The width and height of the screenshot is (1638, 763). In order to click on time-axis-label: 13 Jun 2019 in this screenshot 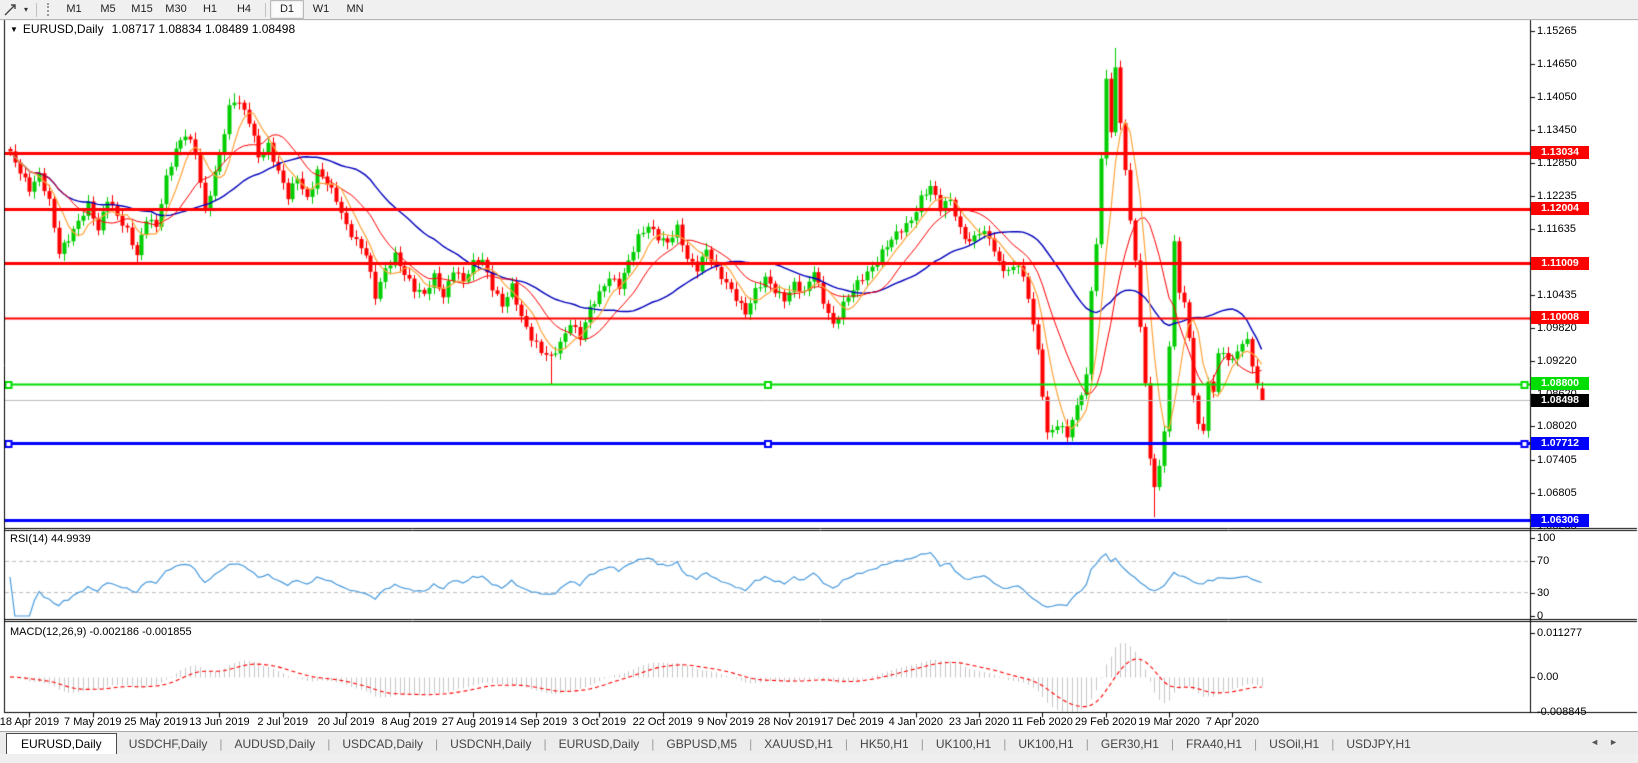, I will do `click(219, 722)`.